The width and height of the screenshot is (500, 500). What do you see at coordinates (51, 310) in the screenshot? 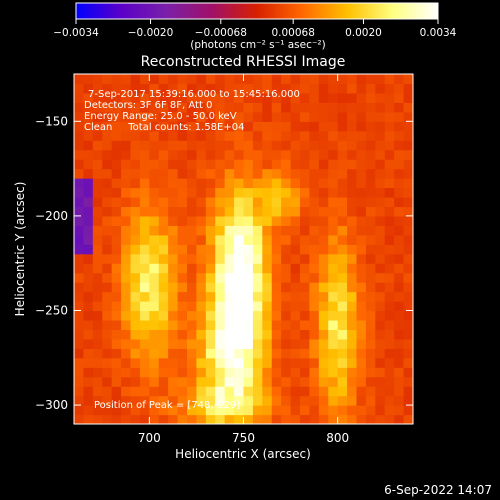
I see `y-tick-label: −250` at bounding box center [51, 310].